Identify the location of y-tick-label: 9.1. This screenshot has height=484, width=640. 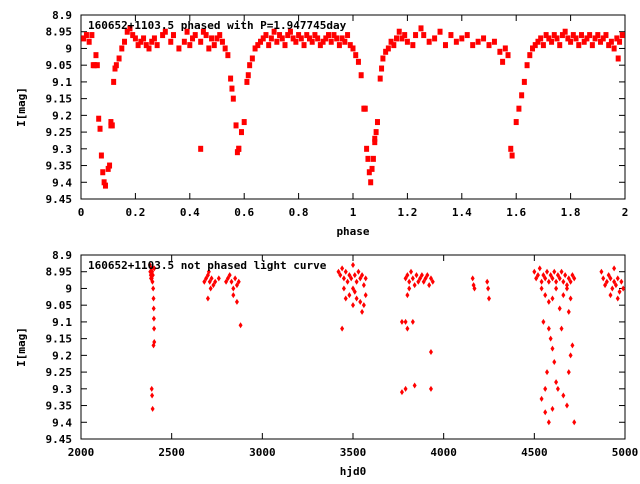
(62, 82).